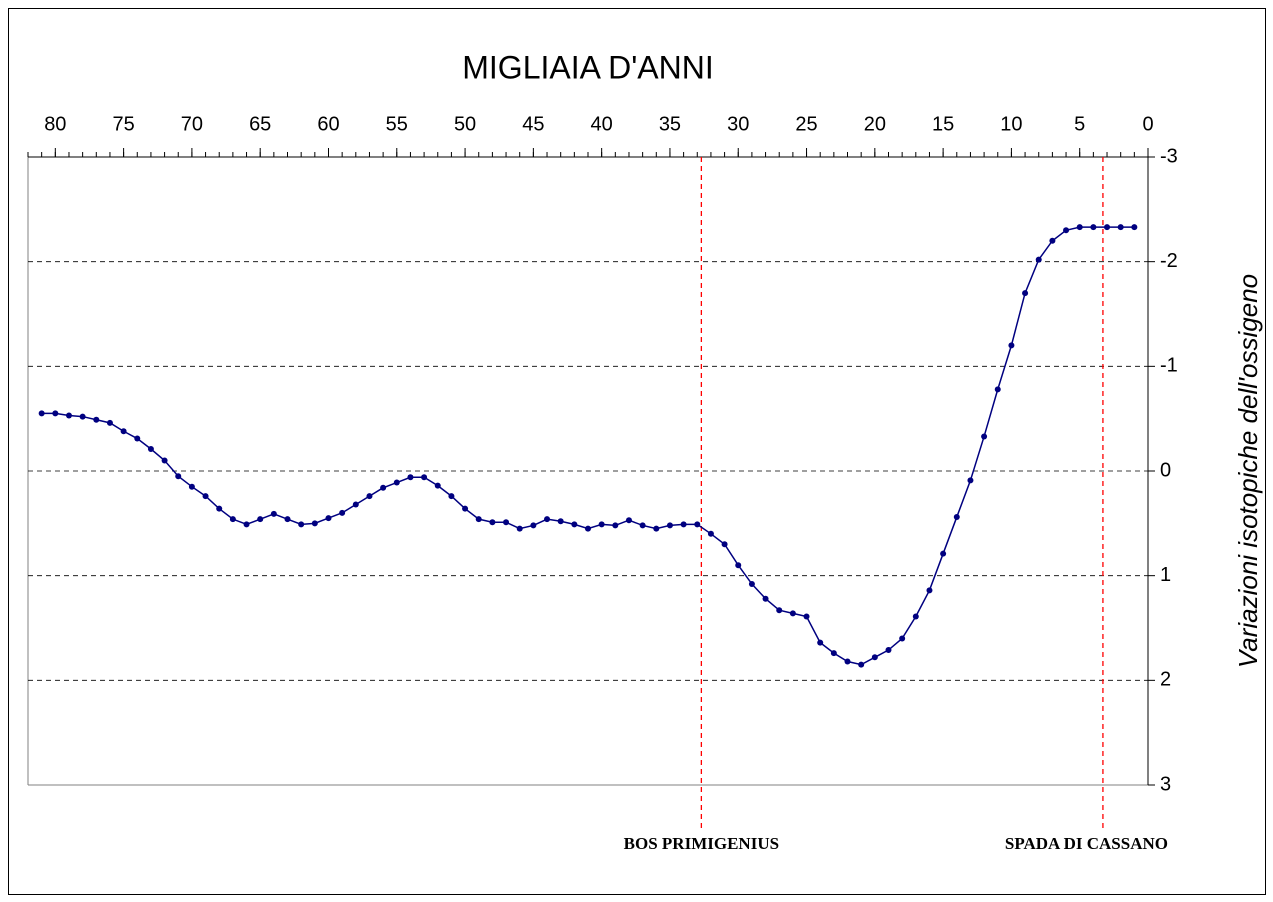 The width and height of the screenshot is (1273, 902). What do you see at coordinates (1165, 470) in the screenshot?
I see `y-tick-label: 0` at bounding box center [1165, 470].